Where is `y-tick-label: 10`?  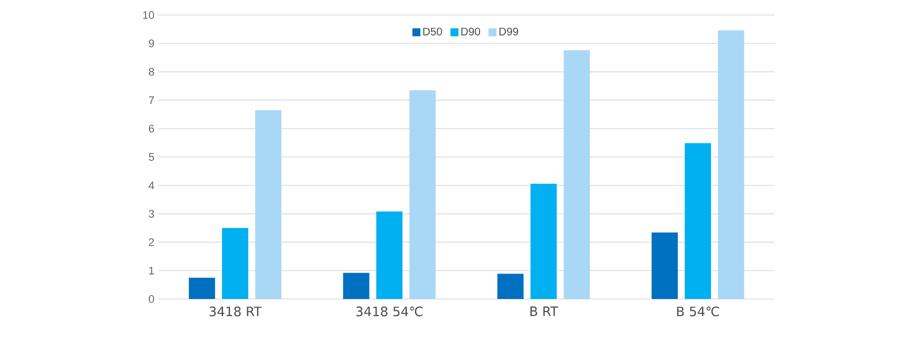
y-tick-label: 10 is located at coordinates (148, 15).